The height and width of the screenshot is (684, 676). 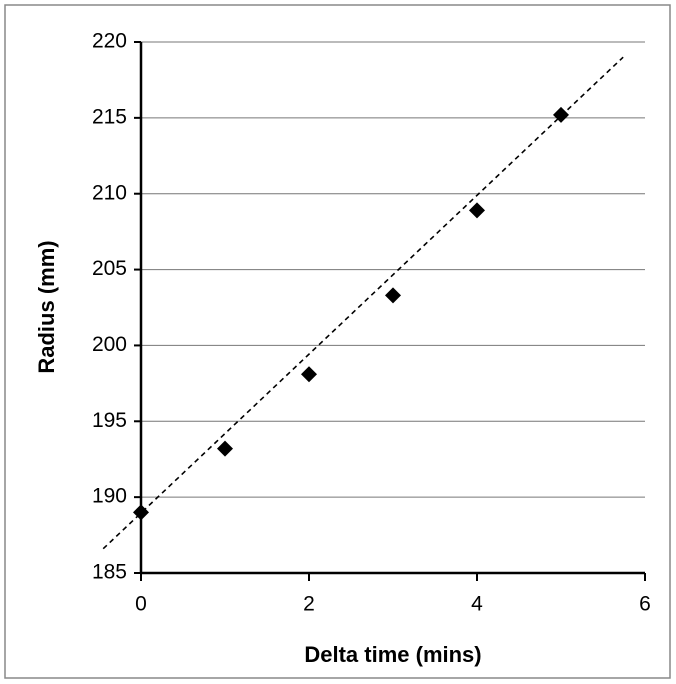 I want to click on y-tick-label: 195, so click(x=109, y=420).